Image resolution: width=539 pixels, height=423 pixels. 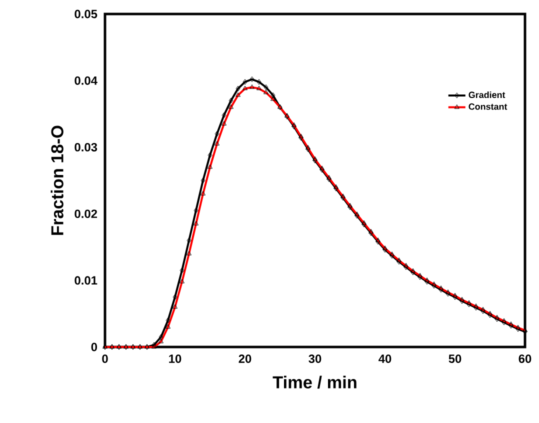 What do you see at coordinates (86, 80) in the screenshot?
I see `y-tick-label: 0.04` at bounding box center [86, 80].